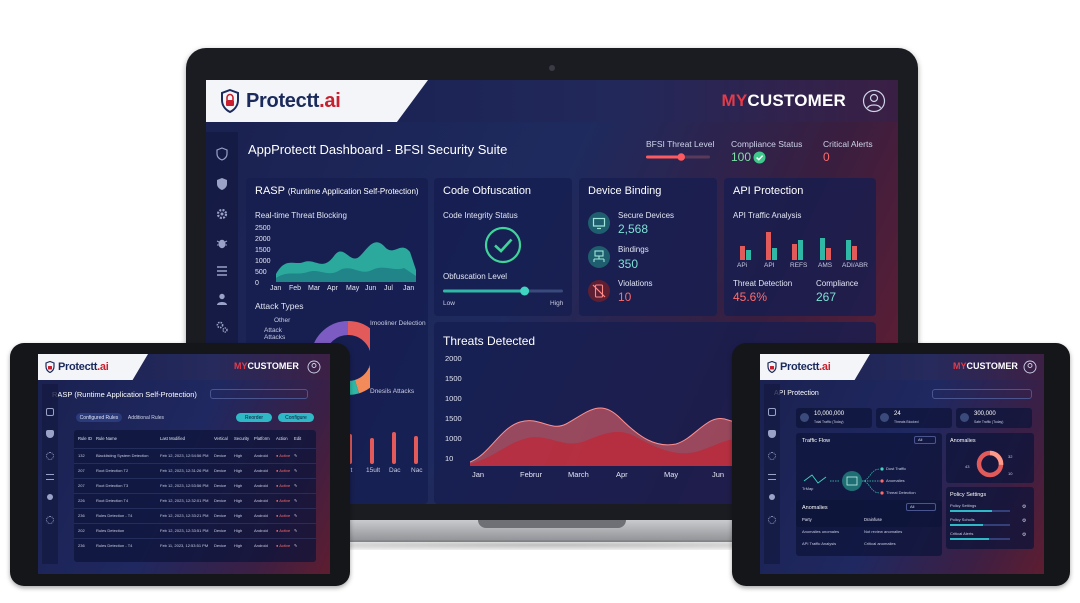 This screenshot has height=603, width=1080. Describe the element at coordinates (884, 417) in the screenshot. I see `stat-icon` at that location.